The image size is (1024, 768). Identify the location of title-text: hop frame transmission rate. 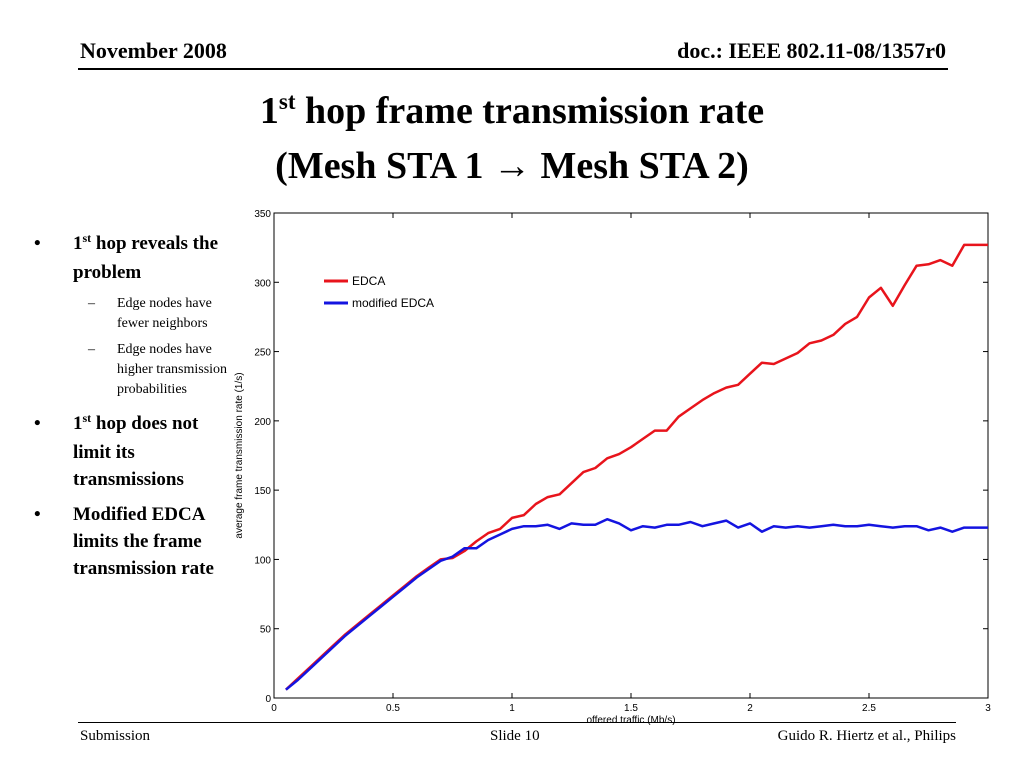
(530, 111).